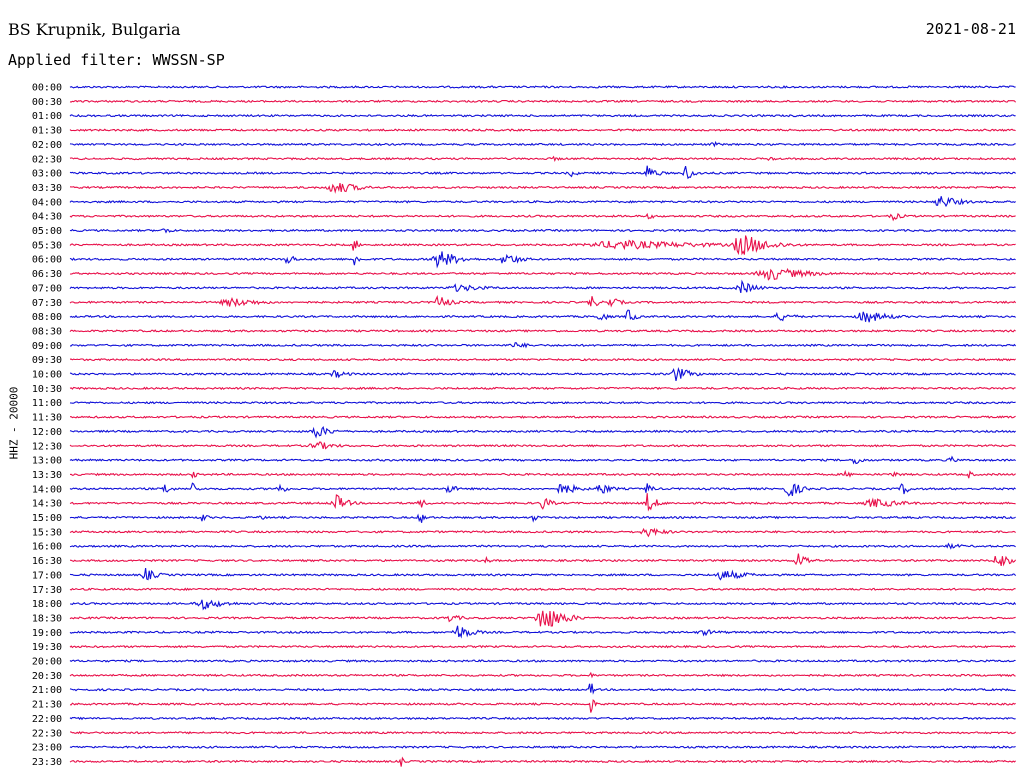 Image resolution: width=1024 pixels, height=780 pixels. Describe the element at coordinates (47, 676) in the screenshot. I see `time-tick-label: 20:30` at that location.